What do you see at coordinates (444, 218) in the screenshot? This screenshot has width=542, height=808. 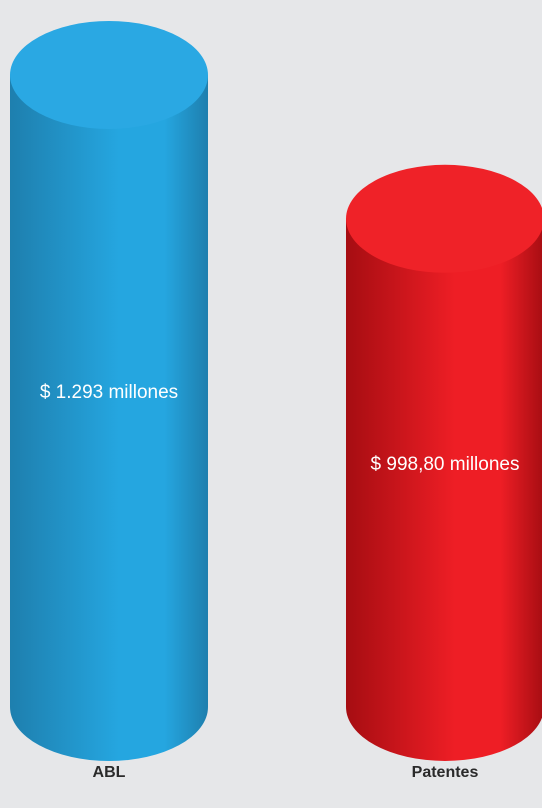 I see `bar-top-patentes` at bounding box center [444, 218].